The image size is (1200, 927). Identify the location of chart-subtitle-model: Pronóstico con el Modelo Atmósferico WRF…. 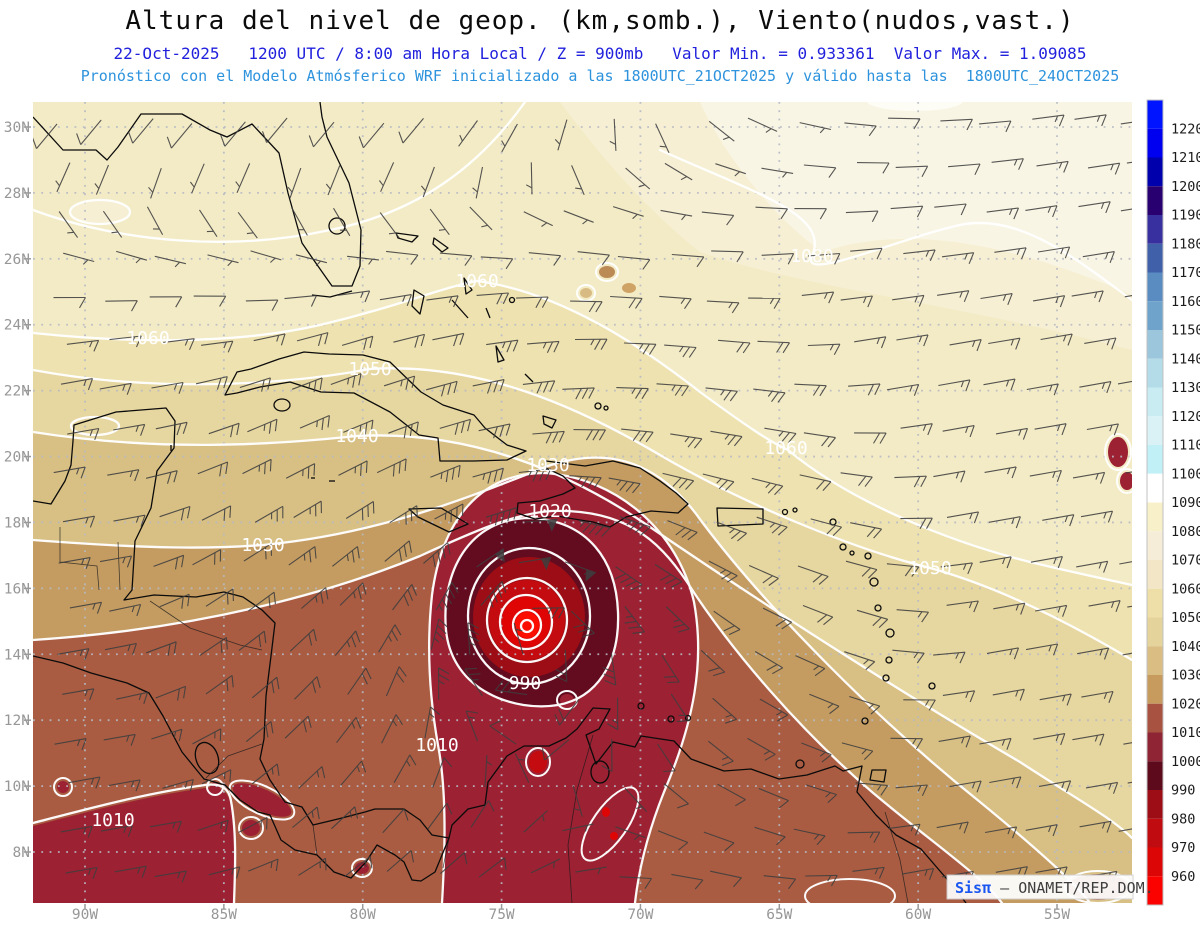
(600, 76).